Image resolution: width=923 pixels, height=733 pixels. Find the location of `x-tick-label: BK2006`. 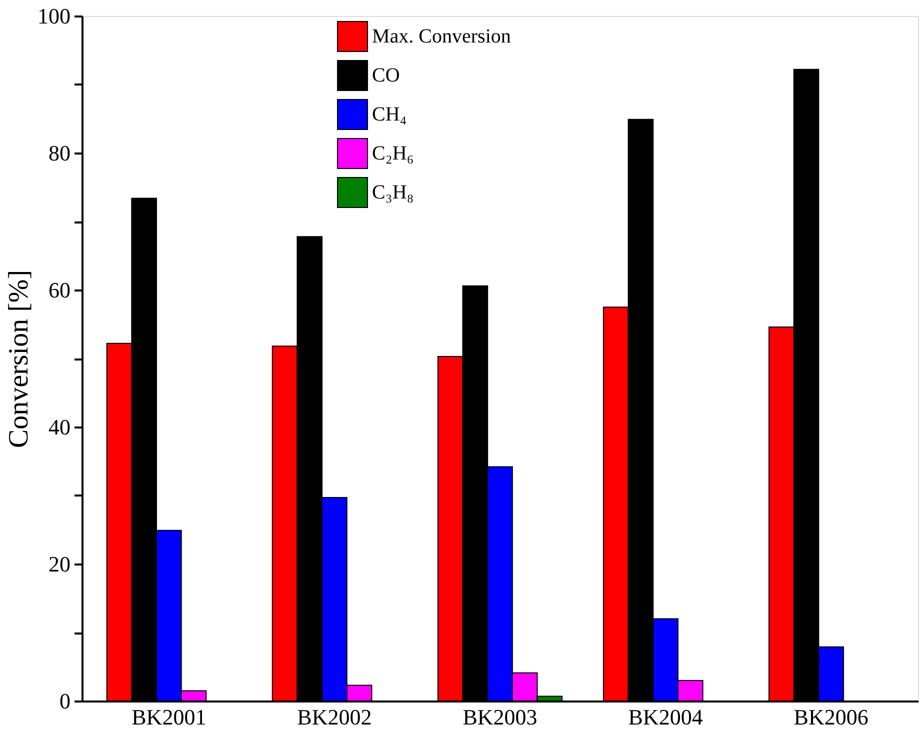

x-tick-label: BK2006 is located at coordinates (831, 717).